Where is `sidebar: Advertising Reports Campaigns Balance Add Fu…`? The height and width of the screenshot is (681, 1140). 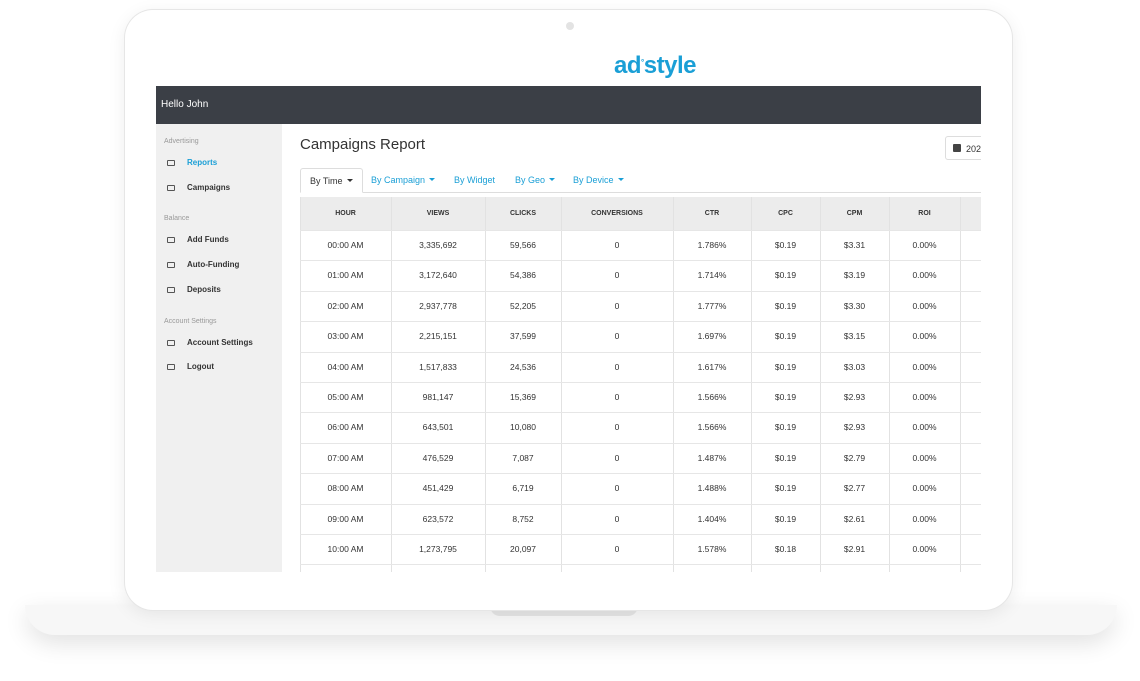 sidebar: Advertising Reports Campaigns Balance Add Fu… is located at coordinates (219, 348).